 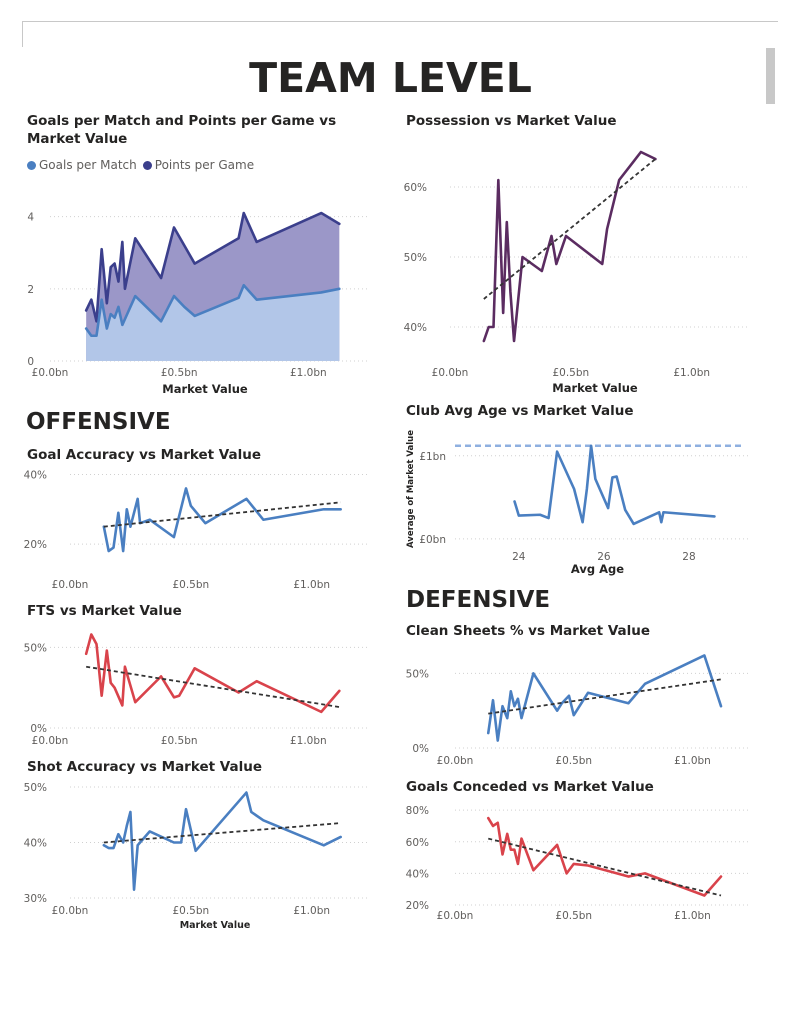 What do you see at coordinates (411, 489) in the screenshot?
I see `y-axis-label: Average of Market Value` at bounding box center [411, 489].